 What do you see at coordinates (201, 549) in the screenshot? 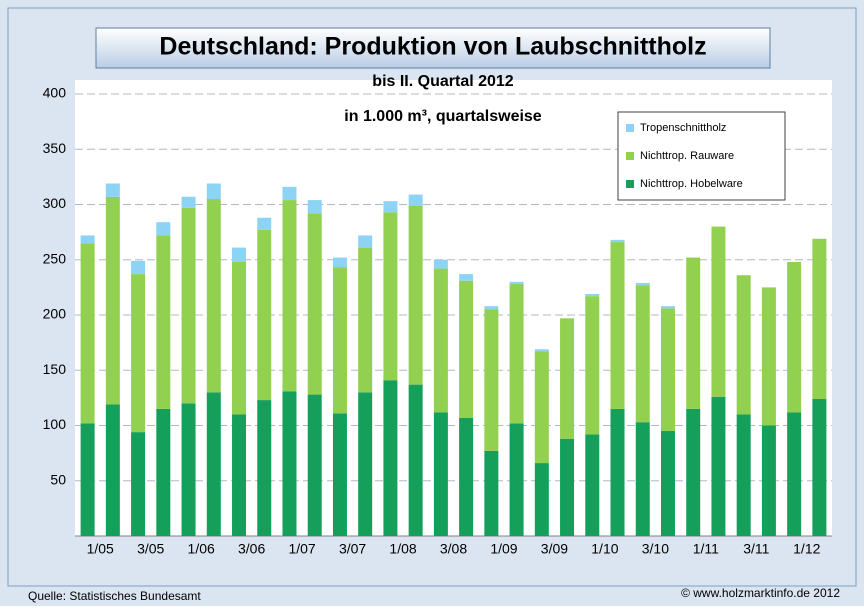
I see `x-tick-label: 1/06` at bounding box center [201, 549].